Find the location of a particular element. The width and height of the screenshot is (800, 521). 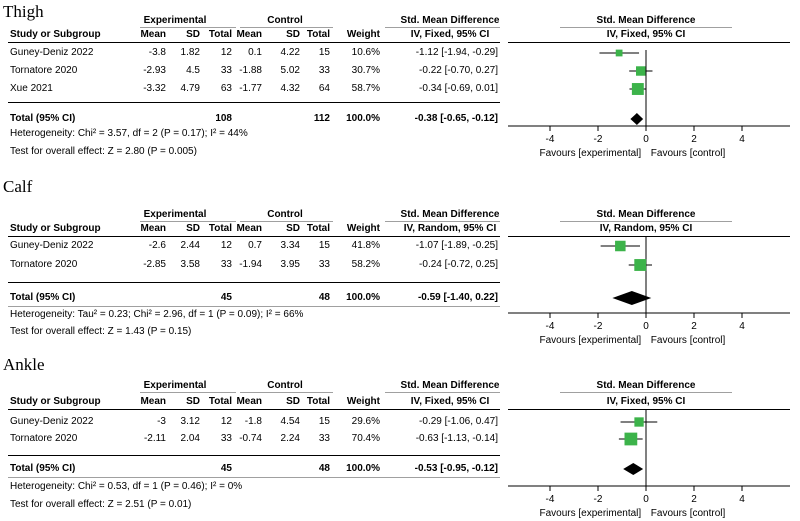

col-header-ctl-mean: Mean is located at coordinates (249, 228).